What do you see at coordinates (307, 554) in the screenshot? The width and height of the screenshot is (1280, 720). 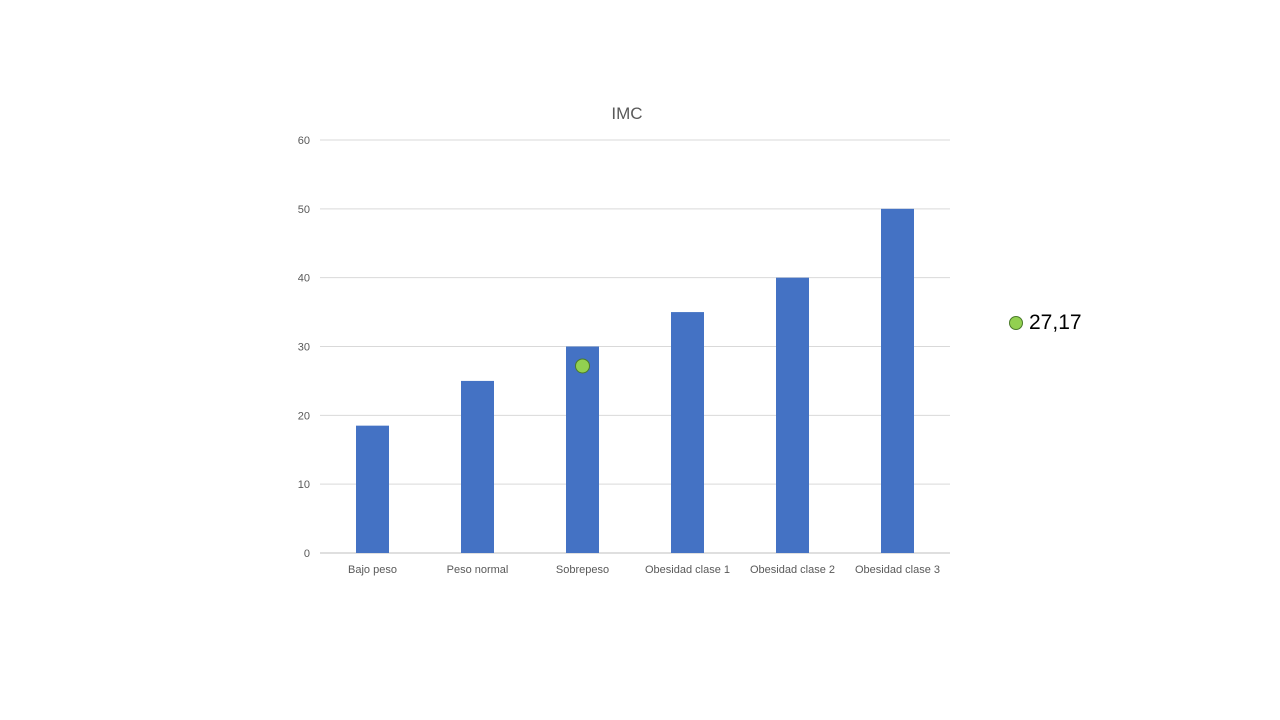 I see `y-tick-label: 0` at bounding box center [307, 554].